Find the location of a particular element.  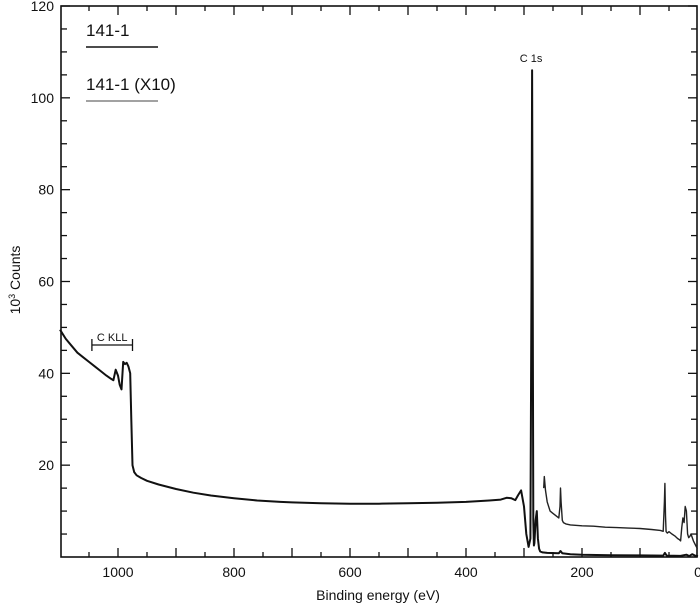

y-tick-label: 40 is located at coordinates (46, 373).